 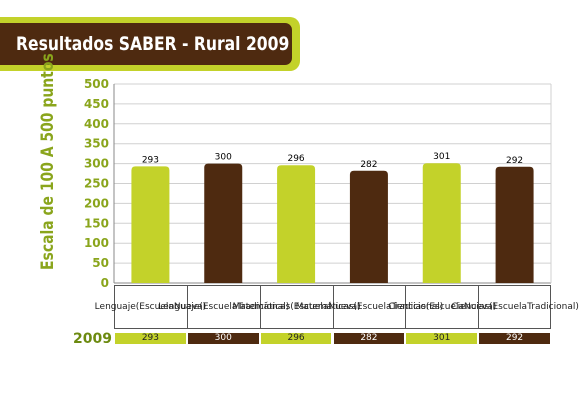 What do you see at coordinates (96, 164) in the screenshot?
I see `y-tick-label: 300` at bounding box center [96, 164].